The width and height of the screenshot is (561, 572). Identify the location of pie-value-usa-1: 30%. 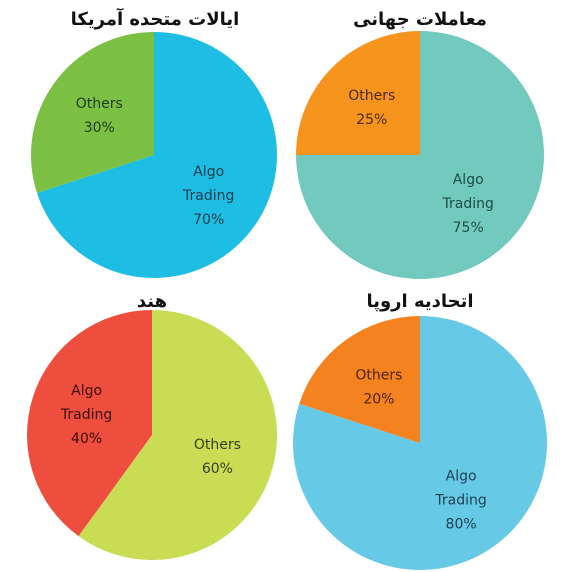
(99, 128).